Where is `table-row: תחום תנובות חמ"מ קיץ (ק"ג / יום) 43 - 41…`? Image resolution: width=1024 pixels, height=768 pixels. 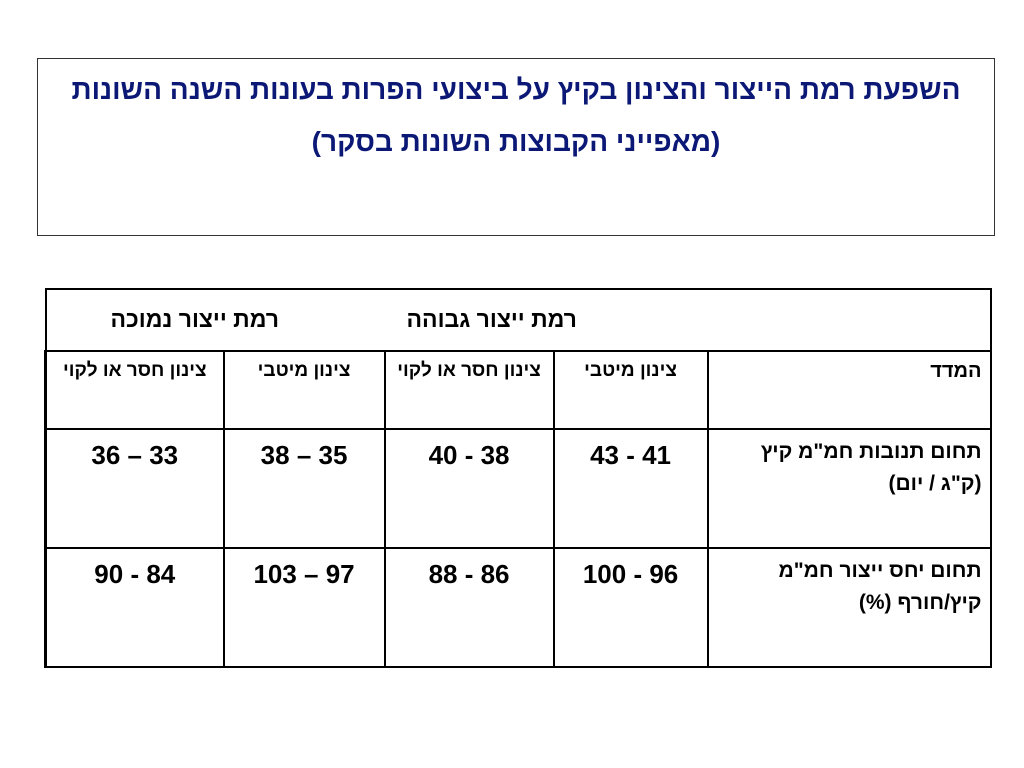
table-row: תחום תנובות חמ"מ קיץ (ק"ג / יום) 43 - 41… is located at coordinates (517, 488).